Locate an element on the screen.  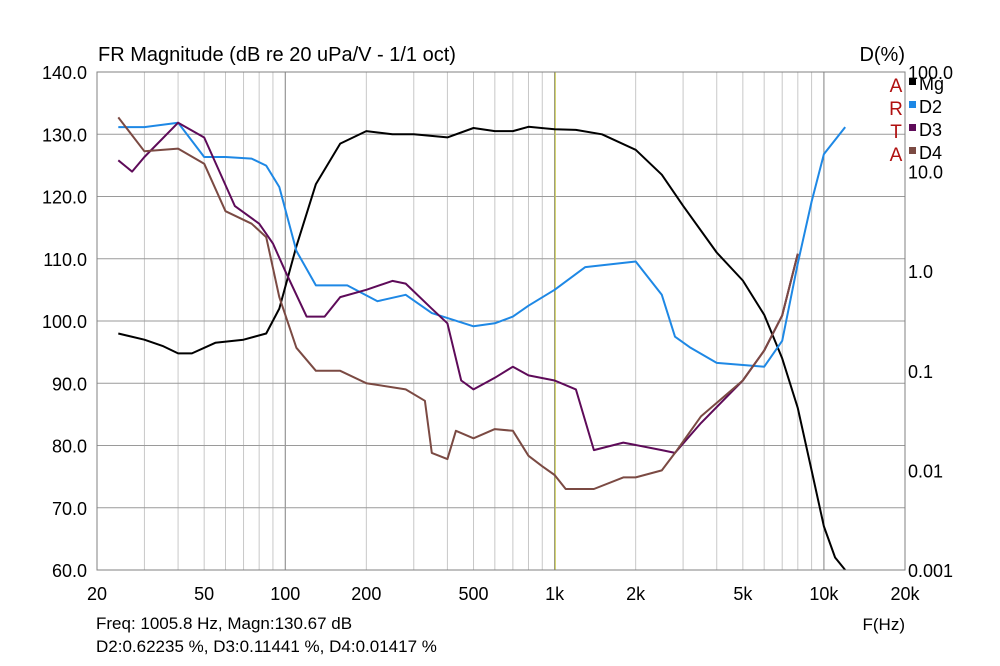
chart-title: FR Magnitude (dB re 20 uPa/V - 1/1 oct) is located at coordinates (277, 55).